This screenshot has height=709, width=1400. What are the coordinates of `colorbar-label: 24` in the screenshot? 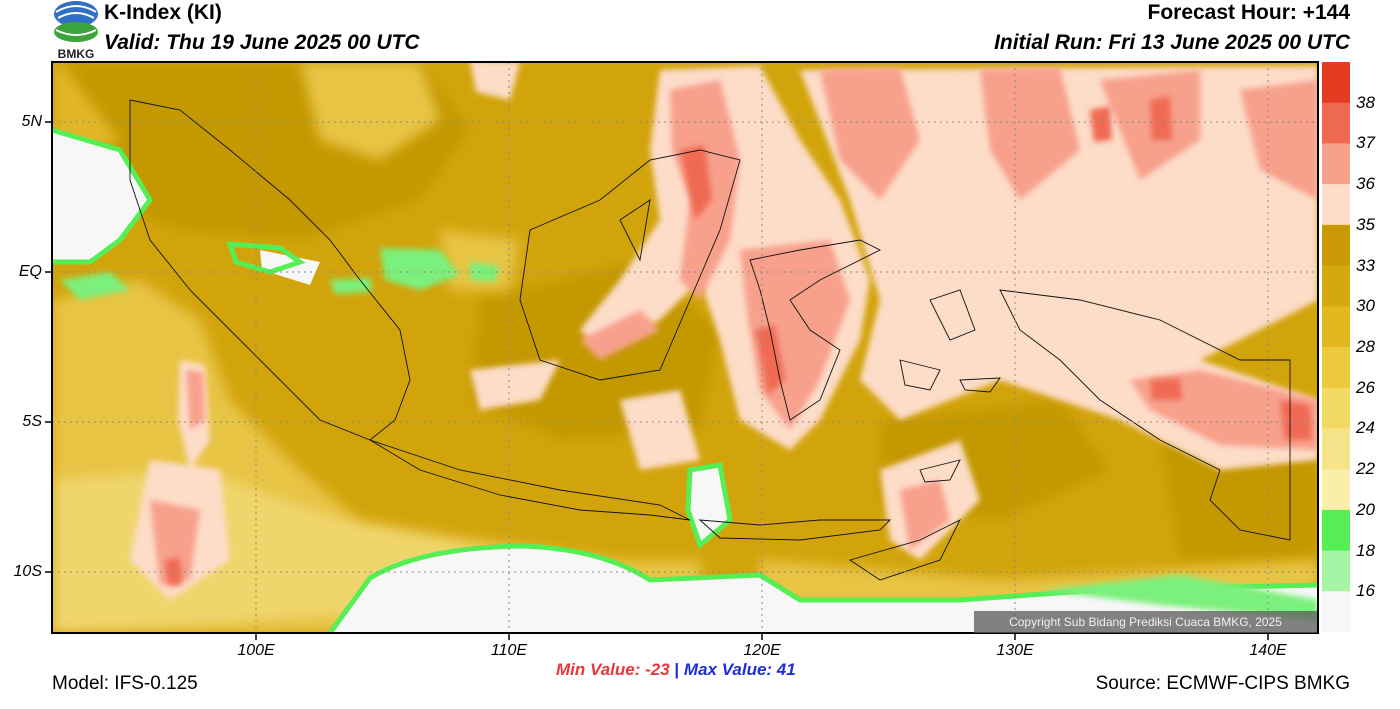 It's located at (1365, 428).